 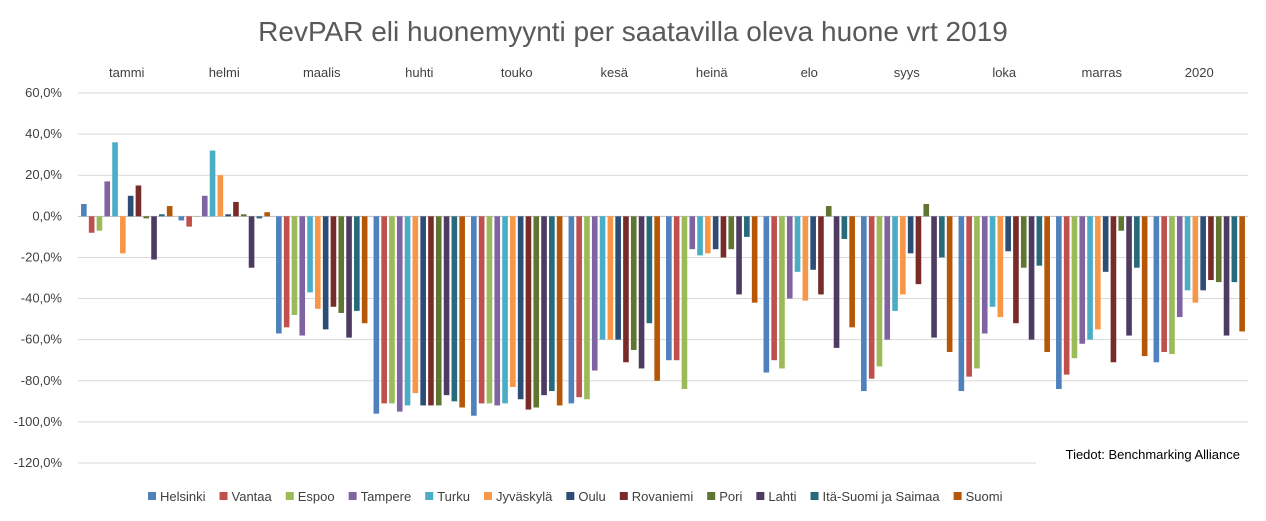 What do you see at coordinates (984, 496) in the screenshot?
I see `legend-label: Suomi` at bounding box center [984, 496].